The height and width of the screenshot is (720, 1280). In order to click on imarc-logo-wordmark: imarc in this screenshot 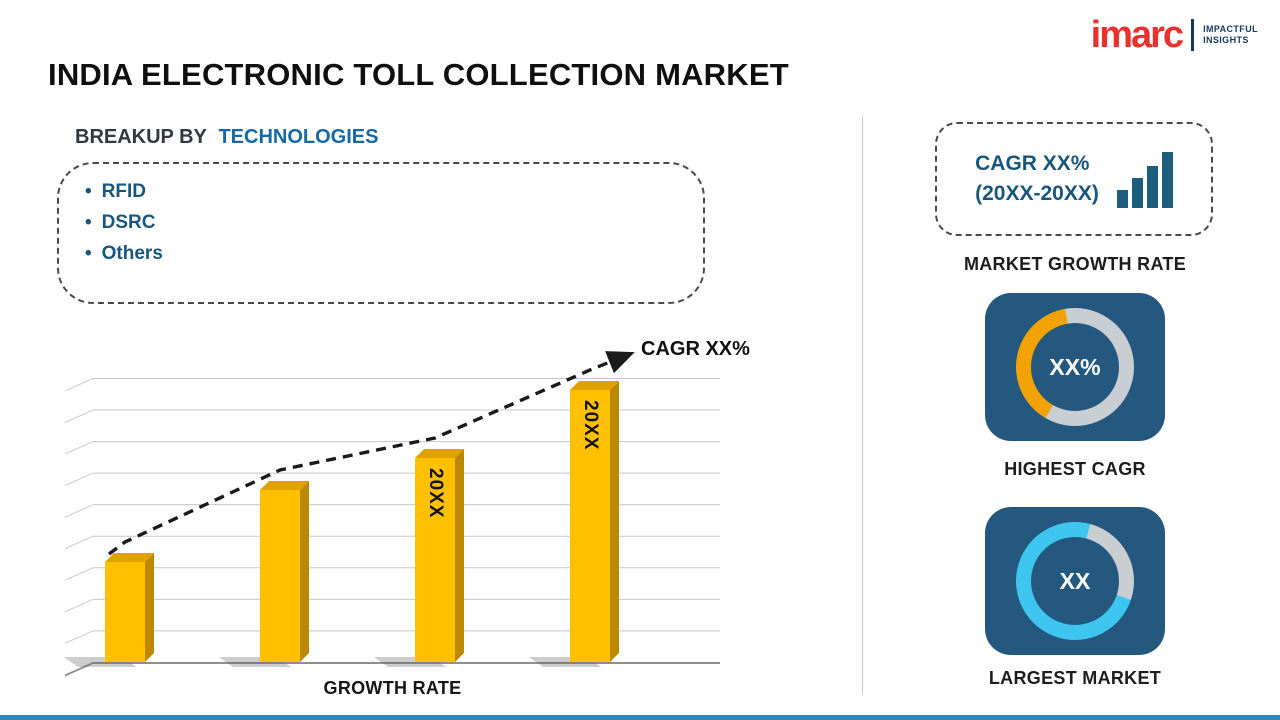, I will do `click(1137, 35)`.